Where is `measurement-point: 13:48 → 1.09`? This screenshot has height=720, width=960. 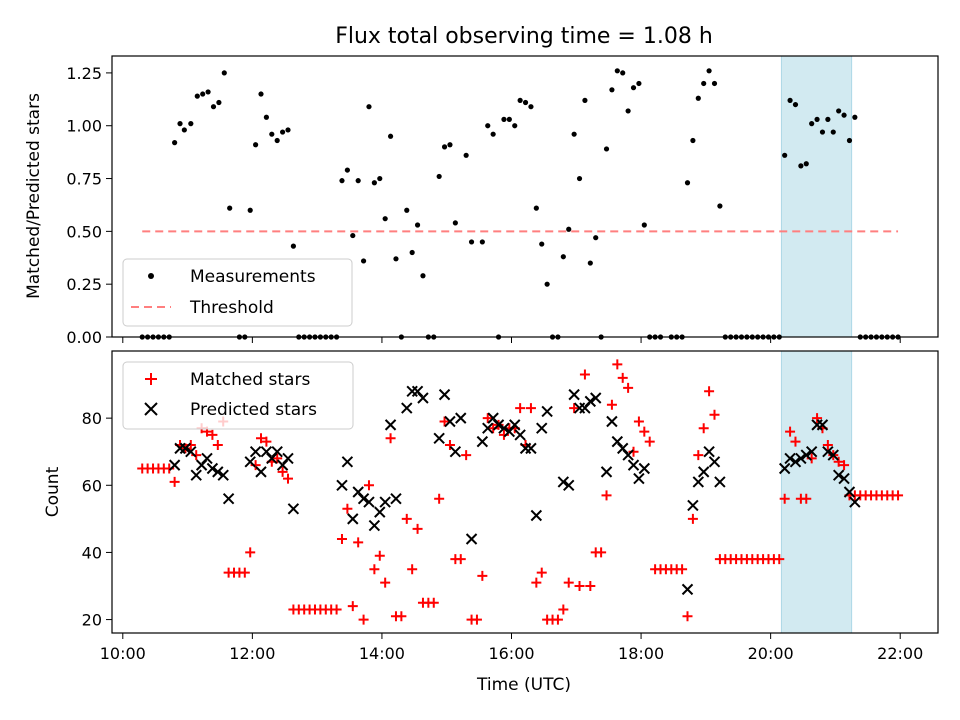
measurement-point: 13:48 → 1.09 is located at coordinates (369, 107).